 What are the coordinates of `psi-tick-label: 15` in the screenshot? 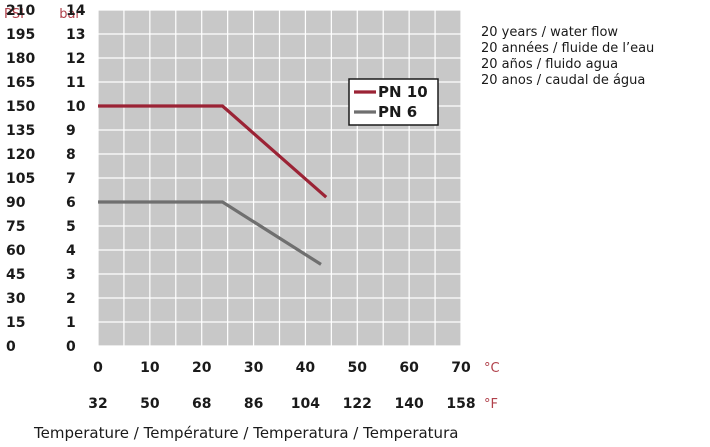 It's located at (15, 323).